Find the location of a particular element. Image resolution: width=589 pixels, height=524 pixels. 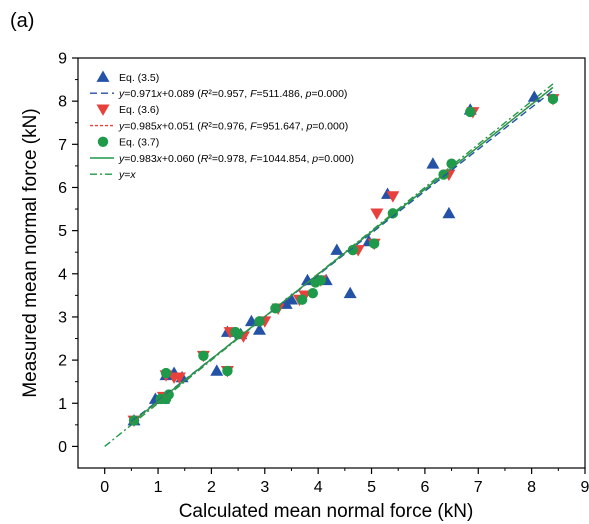

y-tick-label: 3 is located at coordinates (62, 317).